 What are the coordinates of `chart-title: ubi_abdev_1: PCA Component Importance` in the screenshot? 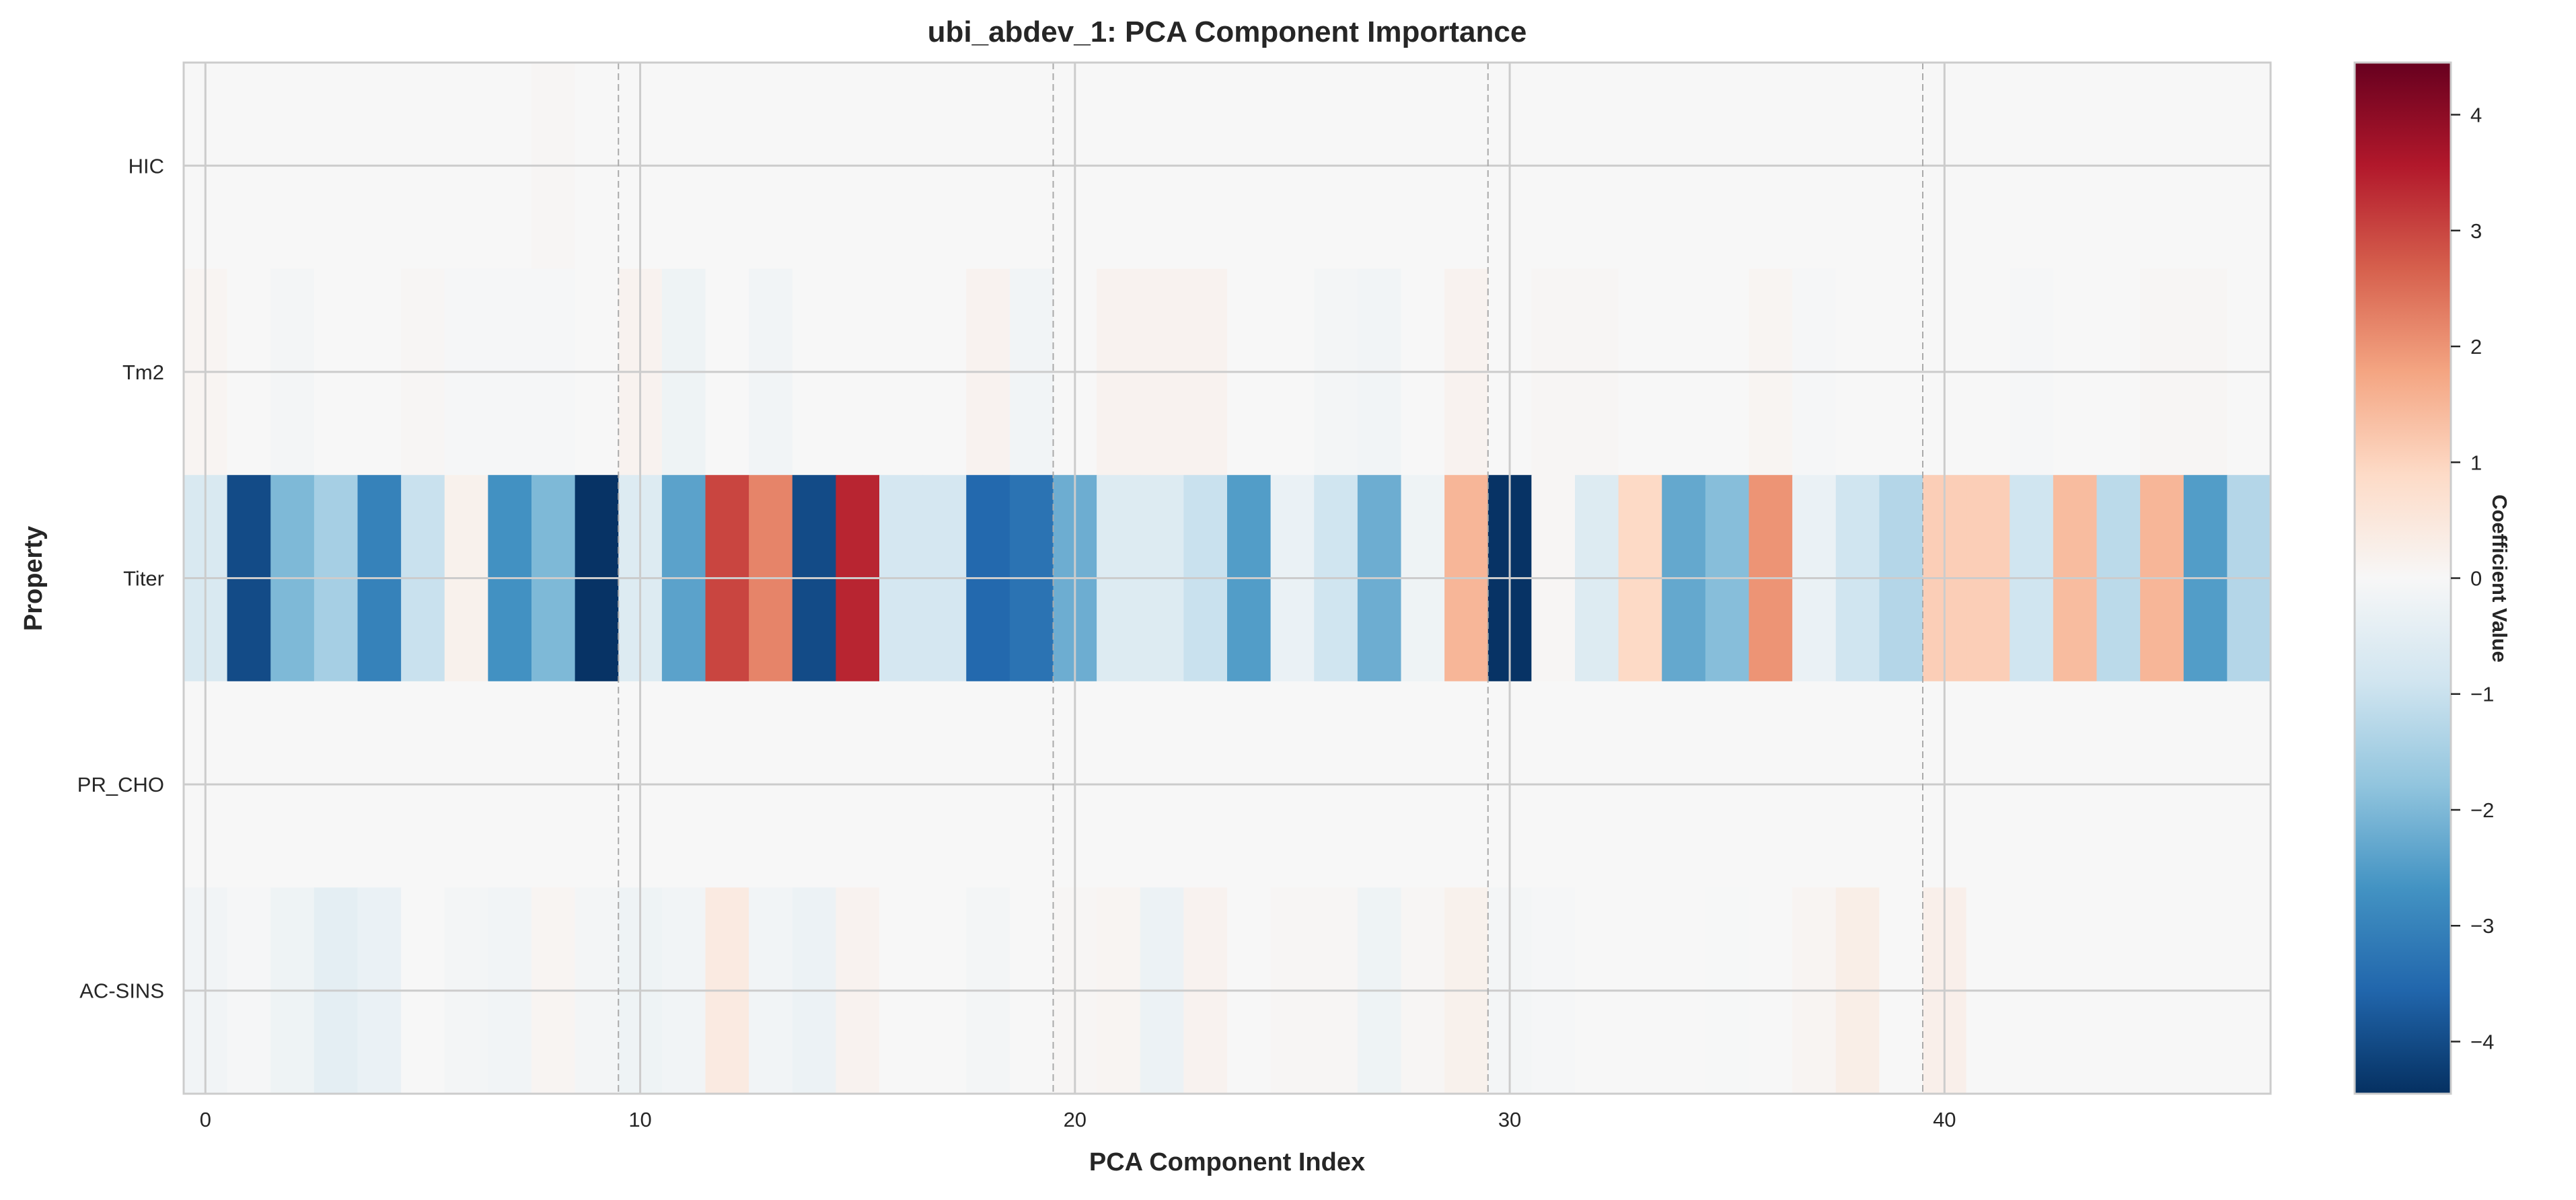 It's located at (1227, 31).